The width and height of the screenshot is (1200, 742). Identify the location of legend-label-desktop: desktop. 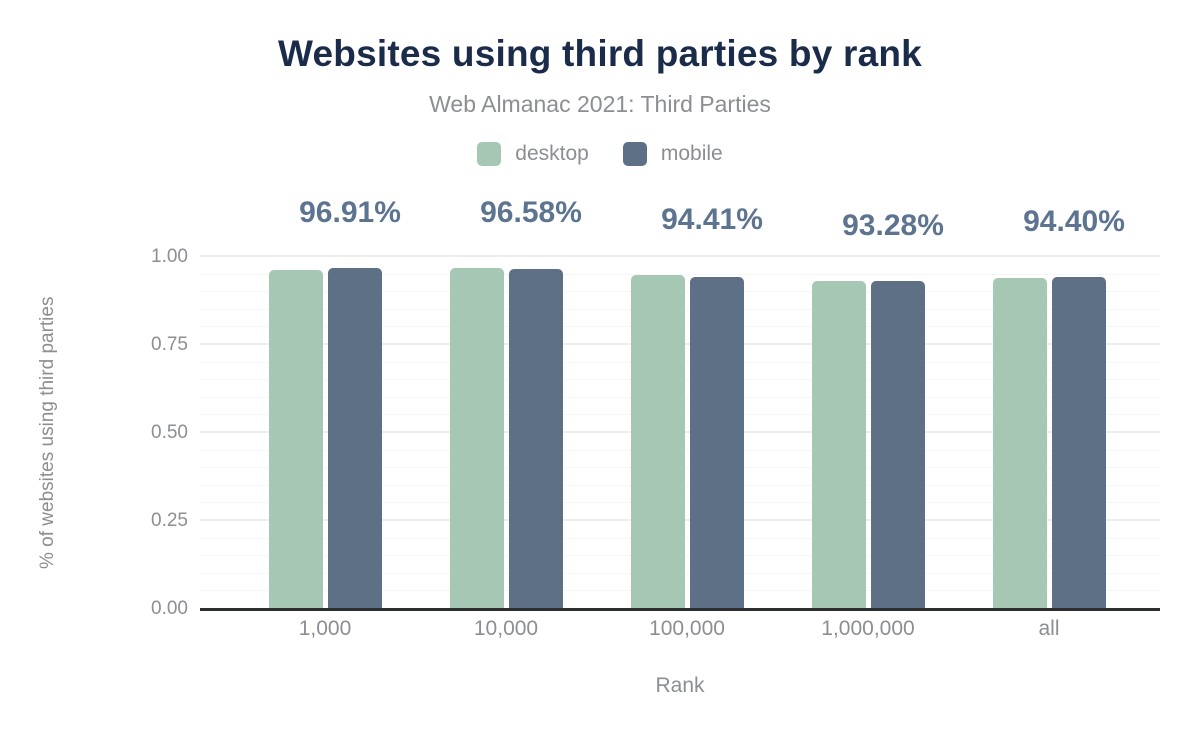
(552, 153).